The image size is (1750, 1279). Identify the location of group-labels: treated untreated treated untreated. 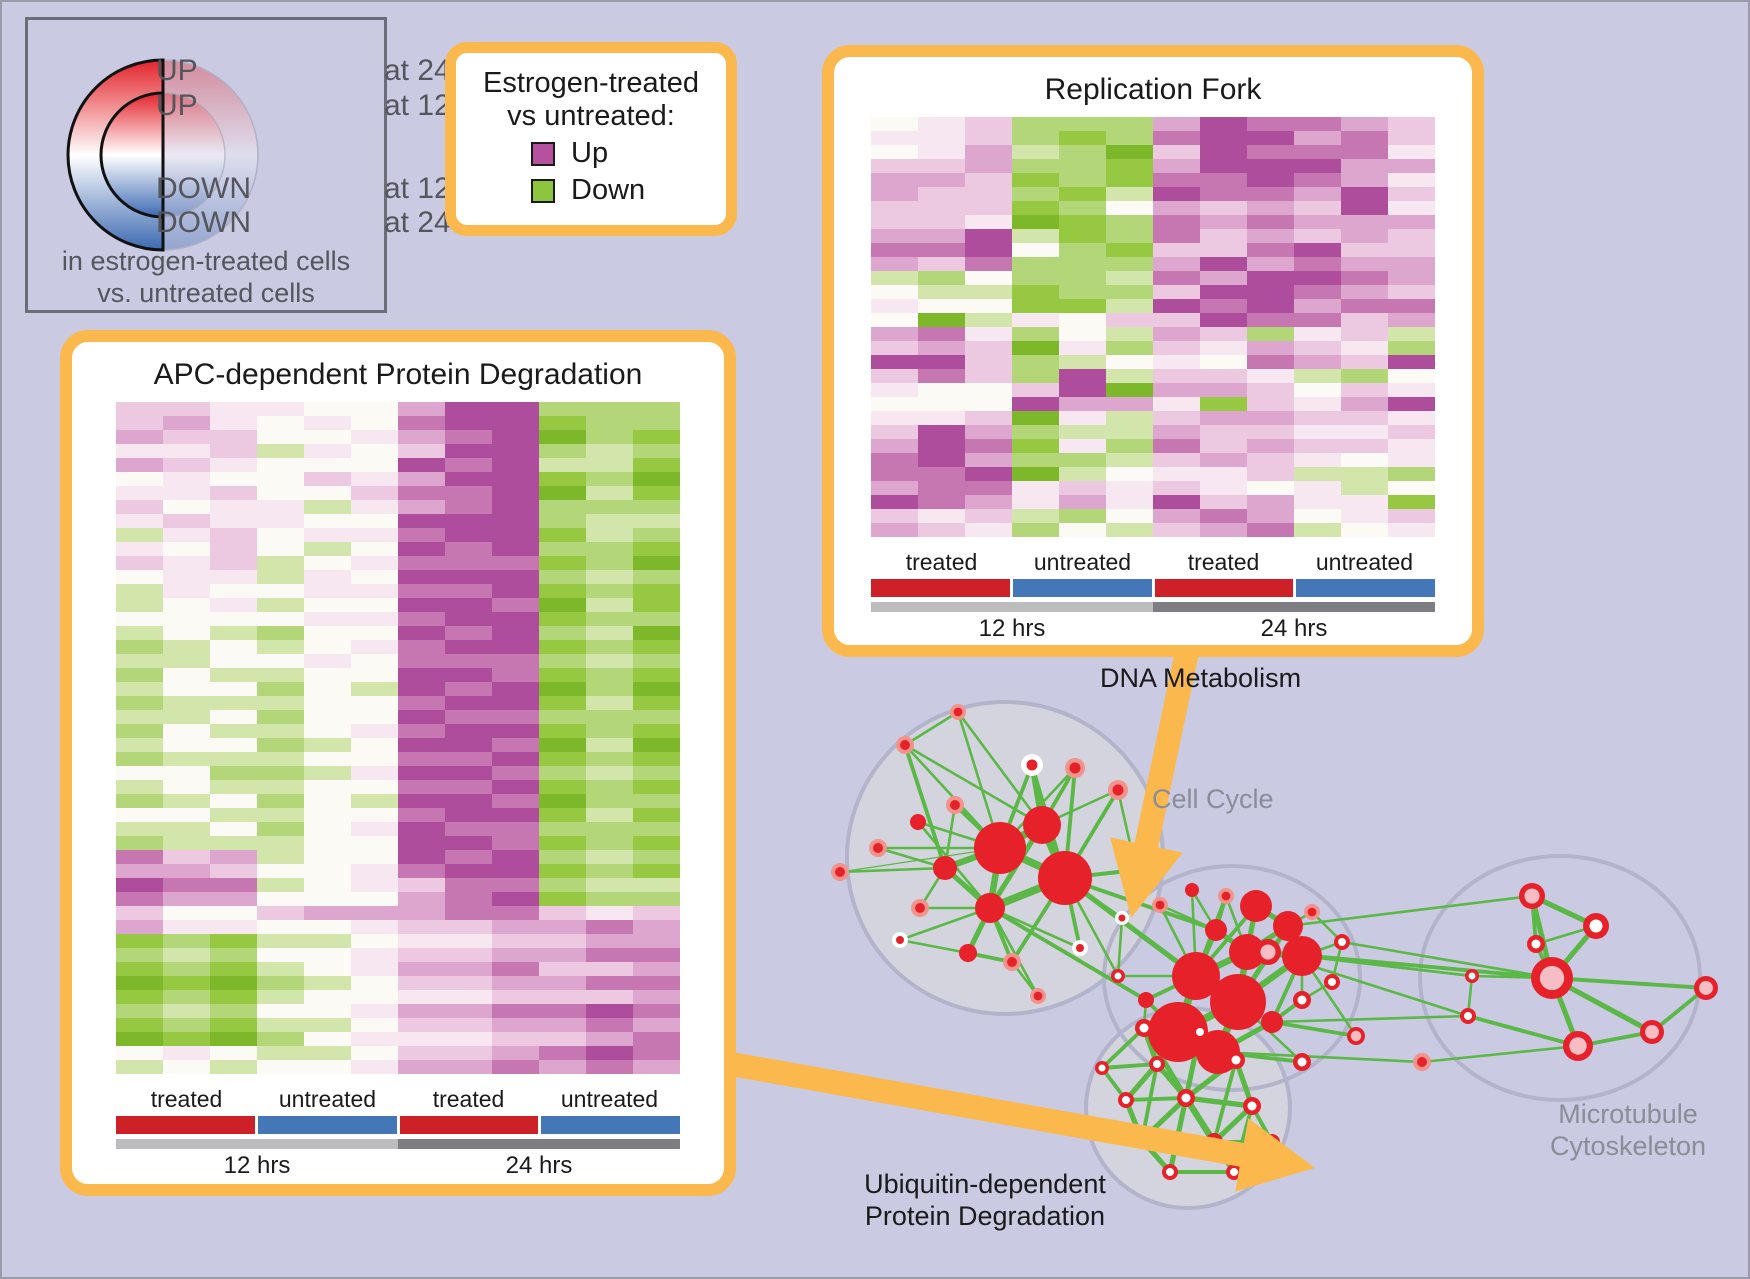
(404, 1099).